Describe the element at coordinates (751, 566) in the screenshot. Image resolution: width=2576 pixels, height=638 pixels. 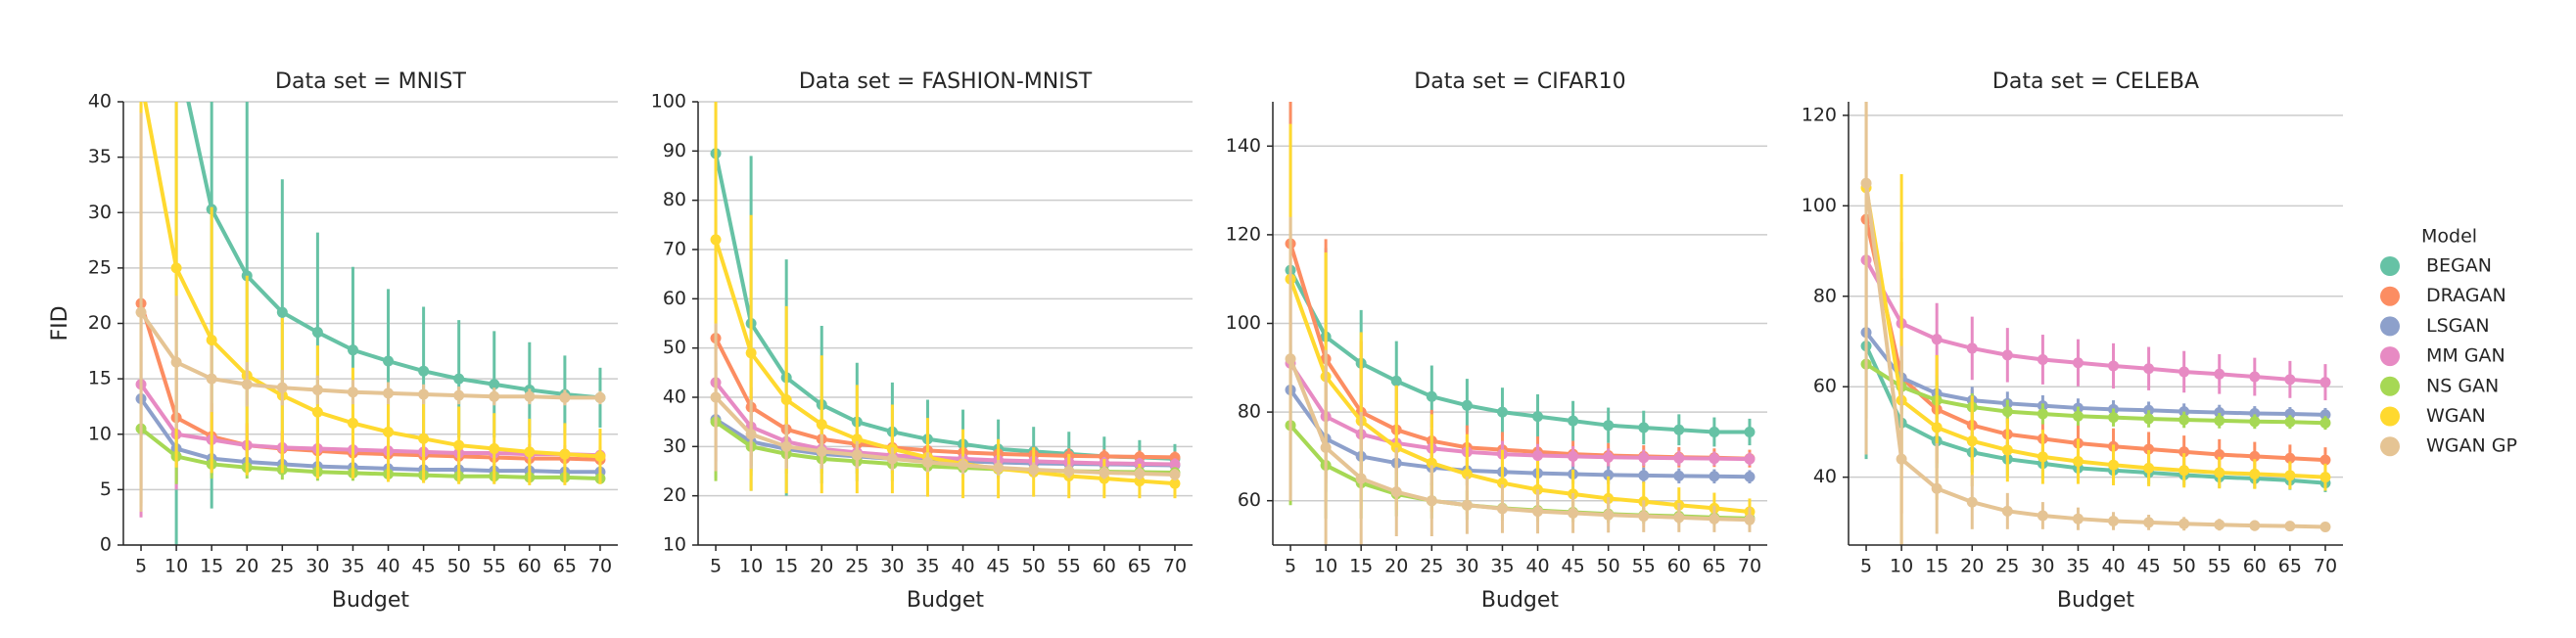
I see `x-tick-label: 10` at that location.